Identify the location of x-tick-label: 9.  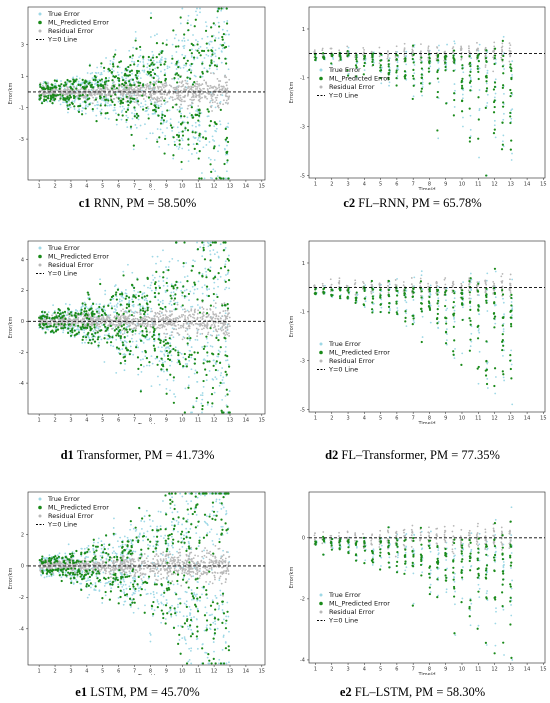
(166, 187).